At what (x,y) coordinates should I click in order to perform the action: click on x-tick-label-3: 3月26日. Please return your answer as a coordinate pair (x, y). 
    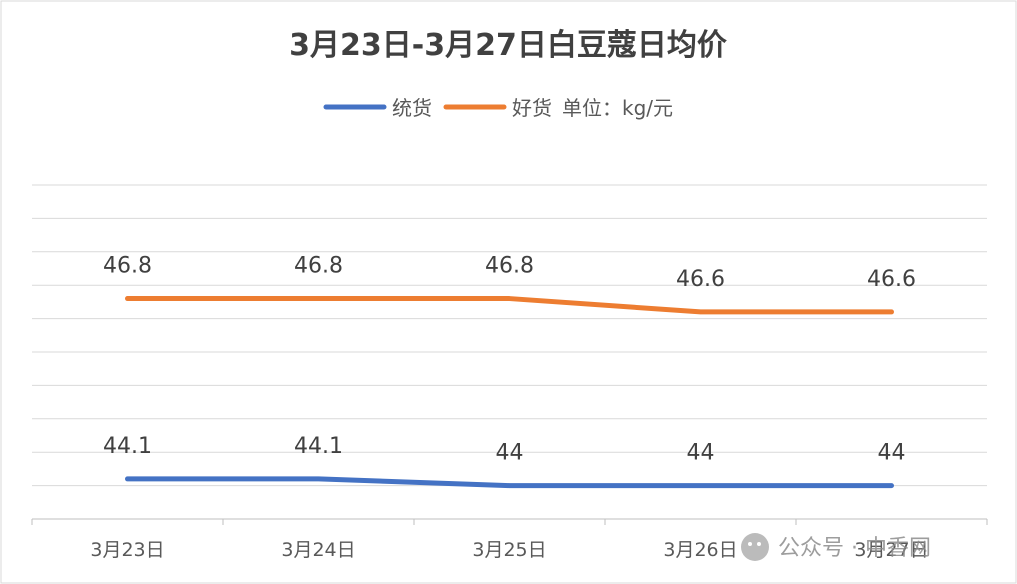
    Looking at the image, I should click on (700, 550).